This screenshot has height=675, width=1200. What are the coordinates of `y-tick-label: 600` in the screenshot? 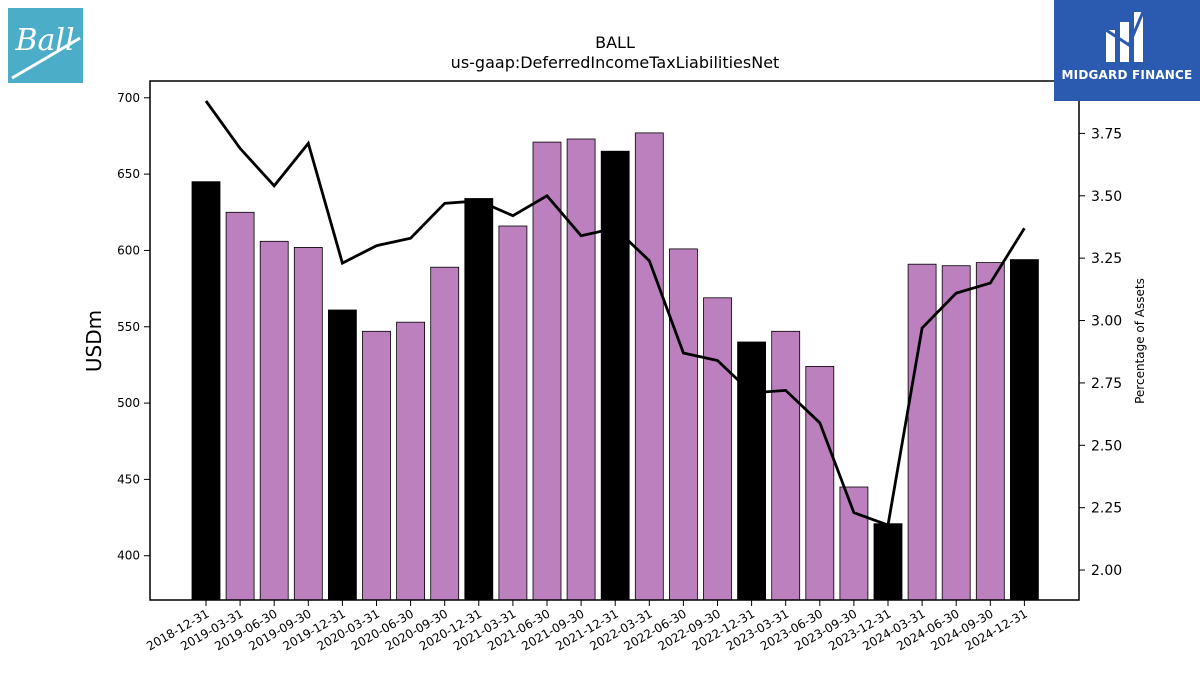 It's located at (128, 250).